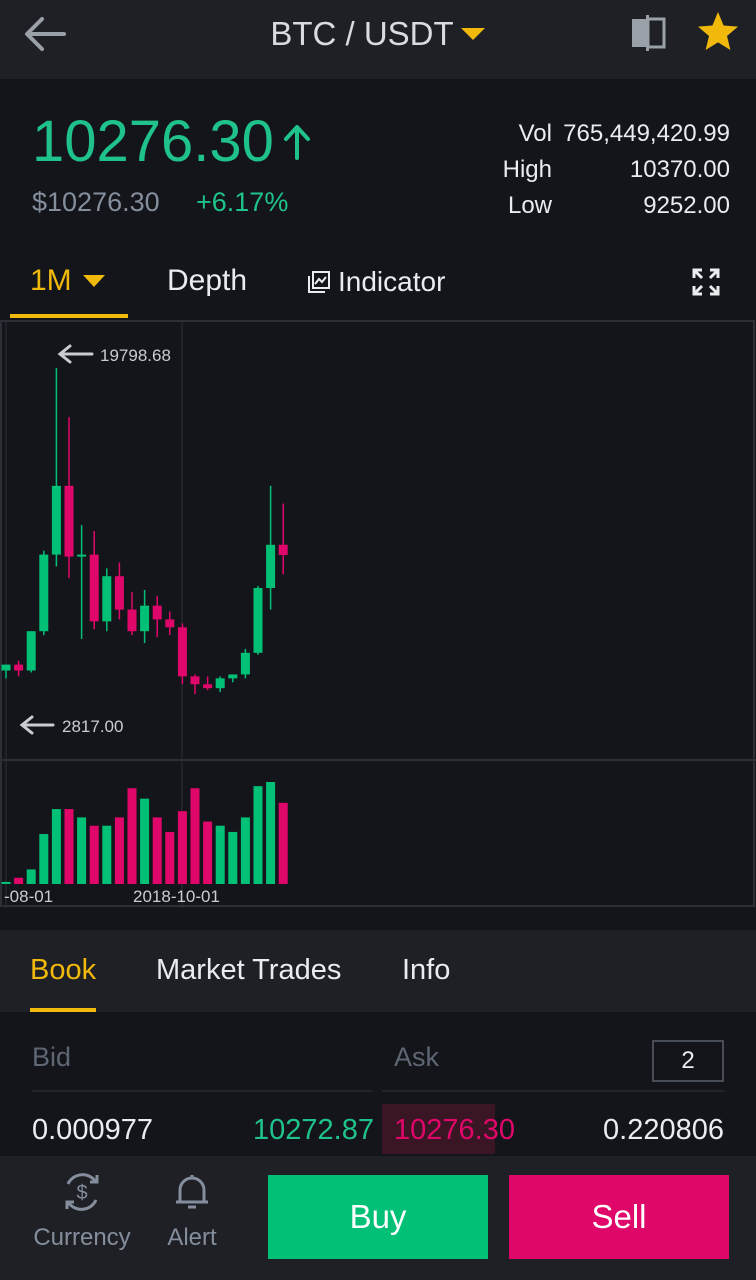 This screenshot has height=1280, width=756. Describe the element at coordinates (362, 33) in the screenshot. I see `pair-title: BTC / USDT` at that location.